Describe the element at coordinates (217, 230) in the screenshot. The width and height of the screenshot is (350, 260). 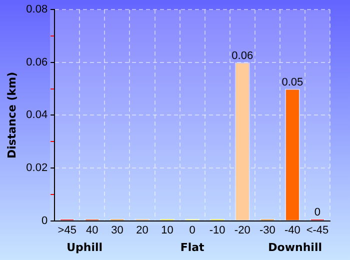
I see `x-tick-label: -10` at that location.